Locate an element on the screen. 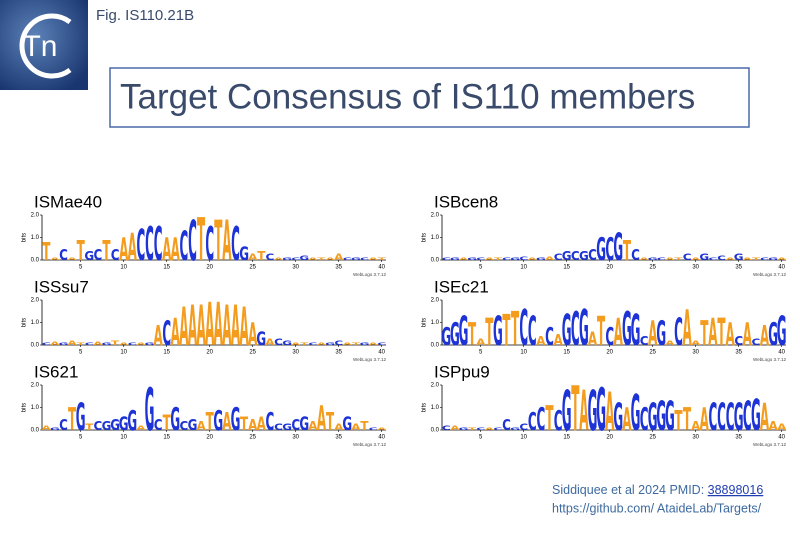 The image size is (800, 550). github-url: https://github.com/ AtaideLab/Targets/ is located at coordinates (657, 508).